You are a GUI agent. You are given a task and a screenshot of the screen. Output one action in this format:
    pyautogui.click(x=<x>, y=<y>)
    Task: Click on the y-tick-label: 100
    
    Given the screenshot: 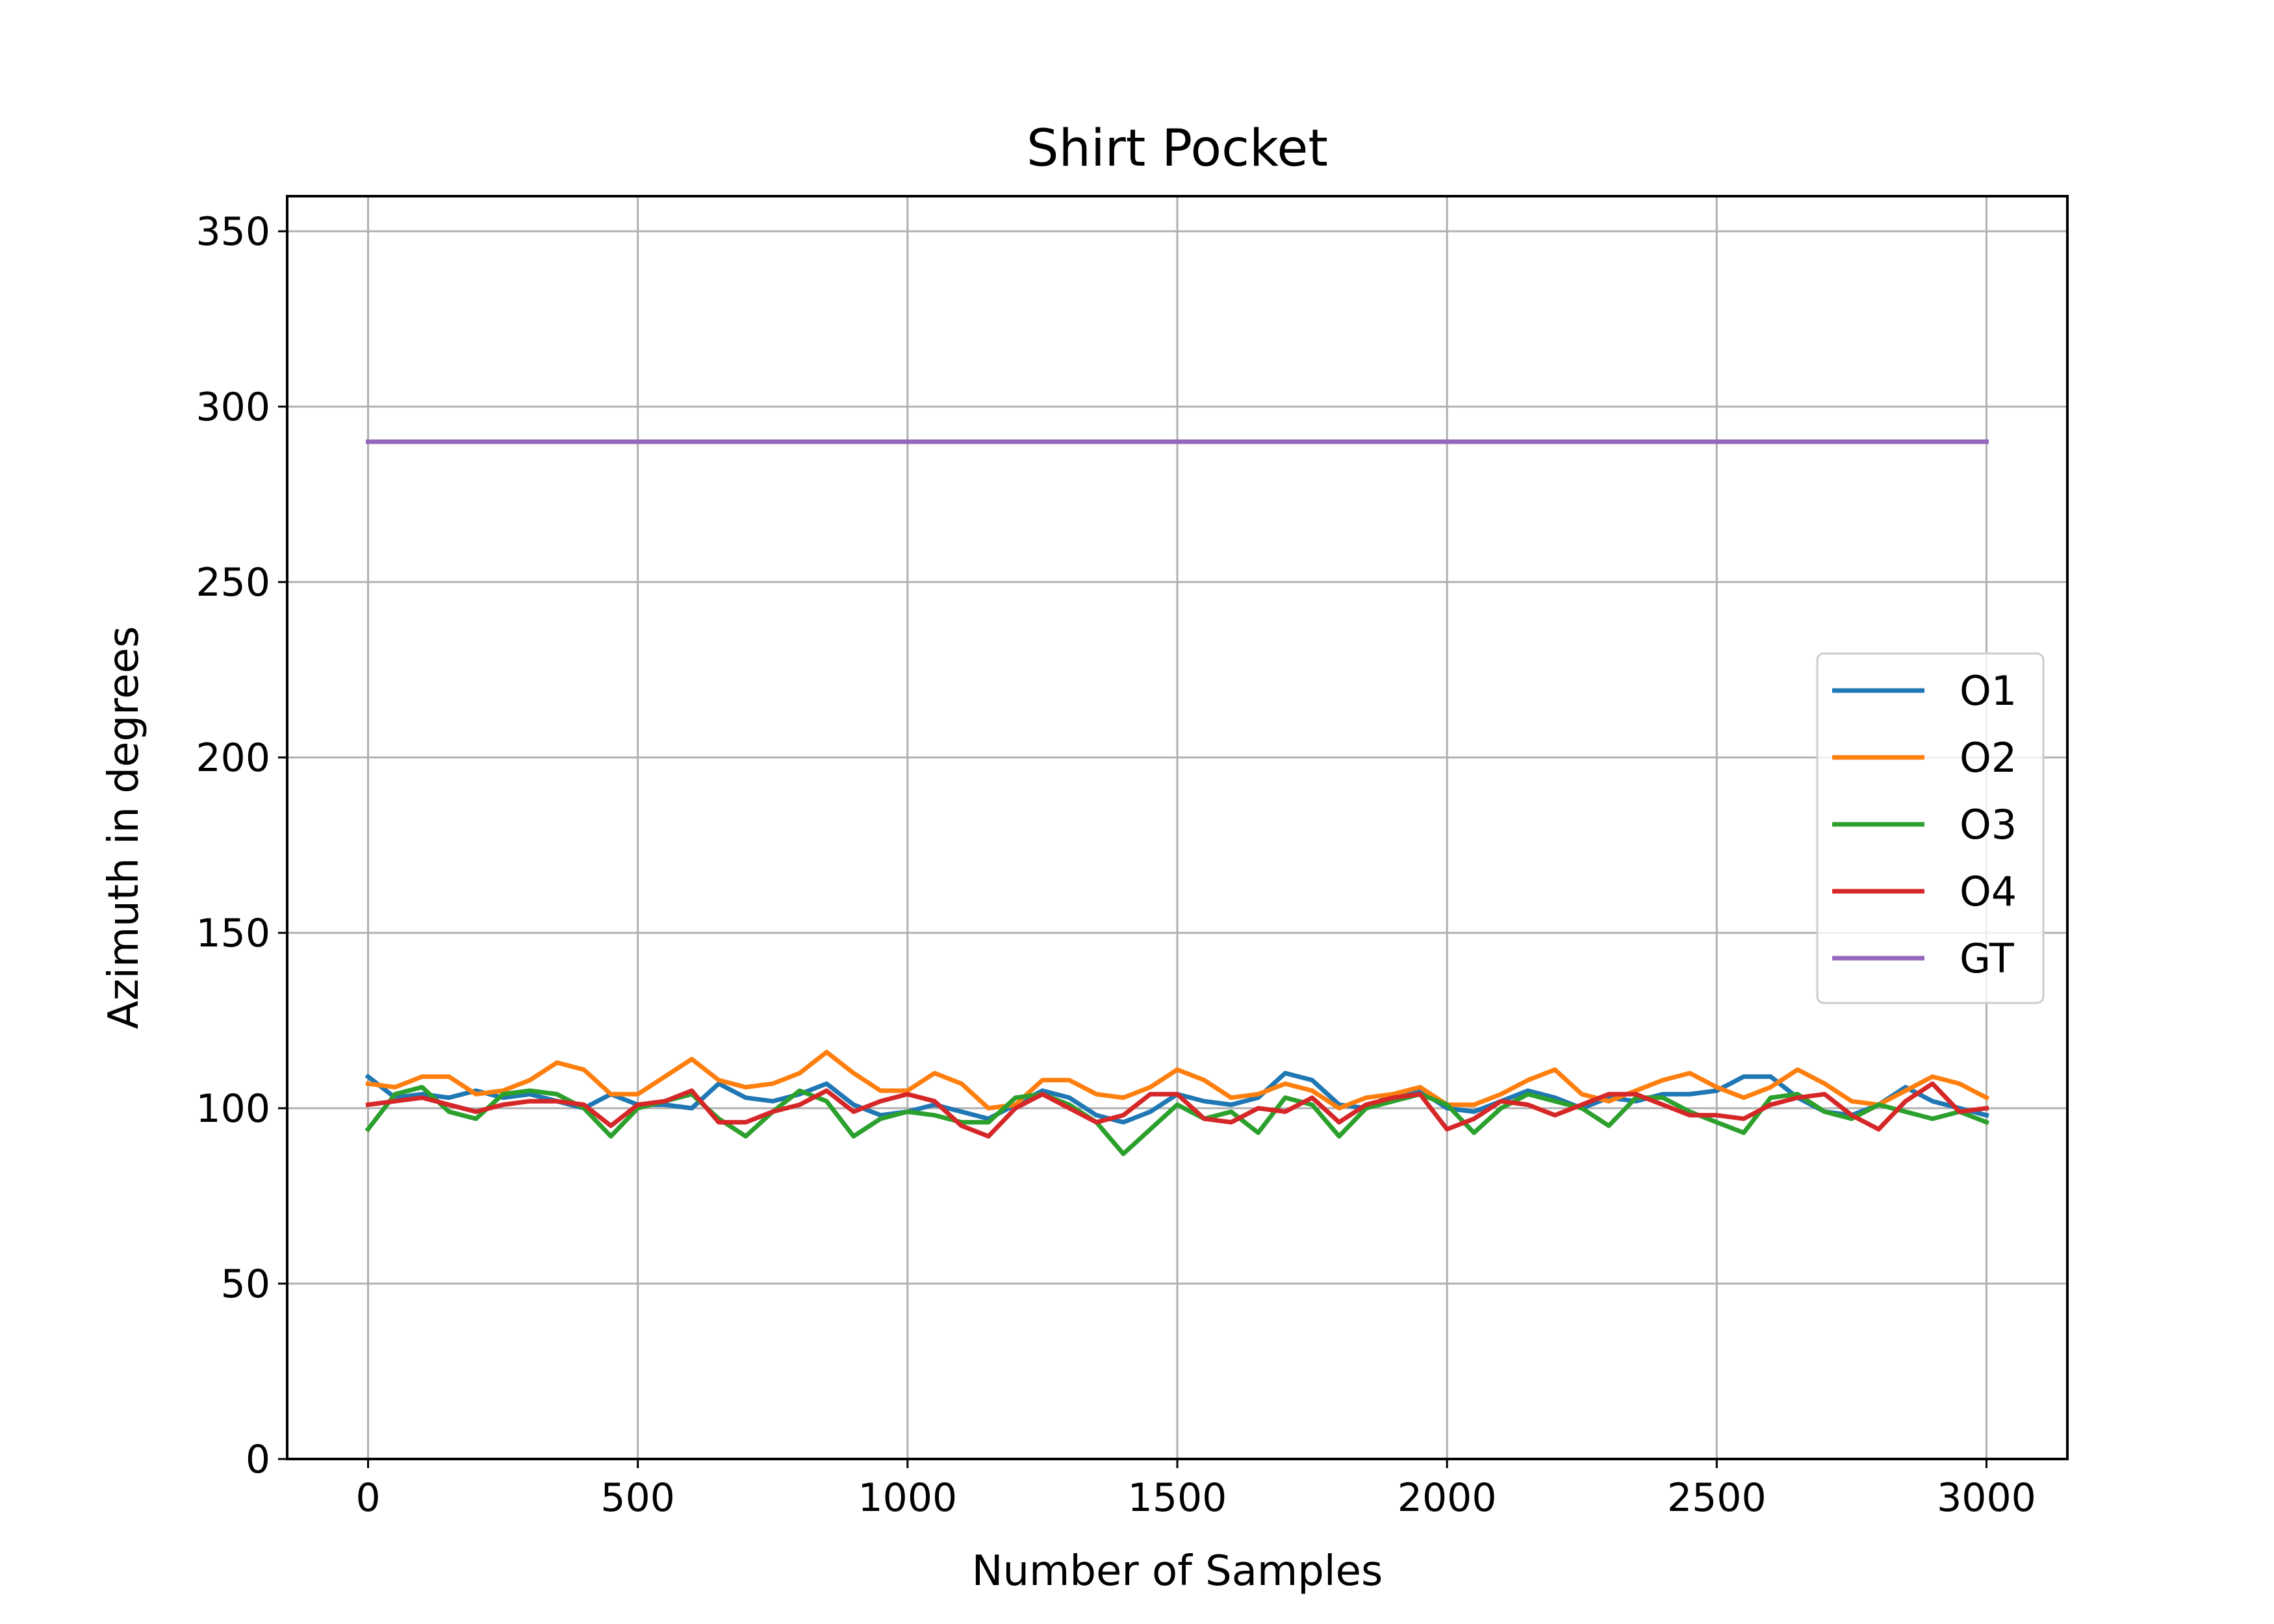 What is the action you would take?
    pyautogui.click(x=233, y=1109)
    